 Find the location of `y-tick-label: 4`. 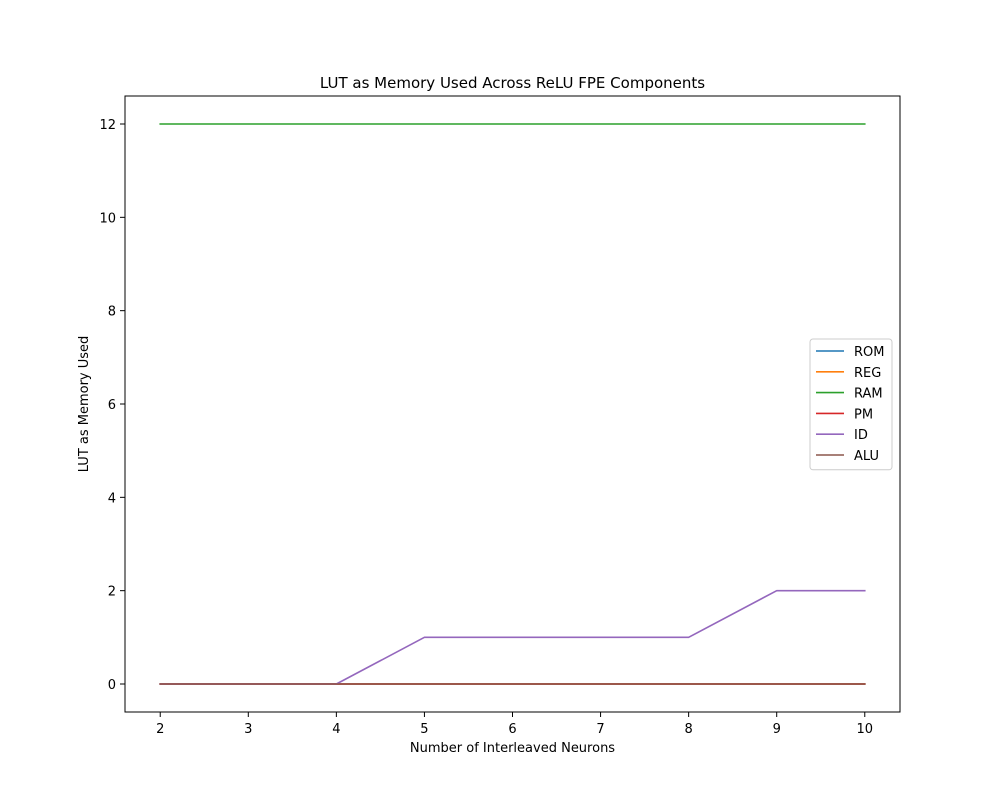

y-tick-label: 4 is located at coordinates (112, 498).